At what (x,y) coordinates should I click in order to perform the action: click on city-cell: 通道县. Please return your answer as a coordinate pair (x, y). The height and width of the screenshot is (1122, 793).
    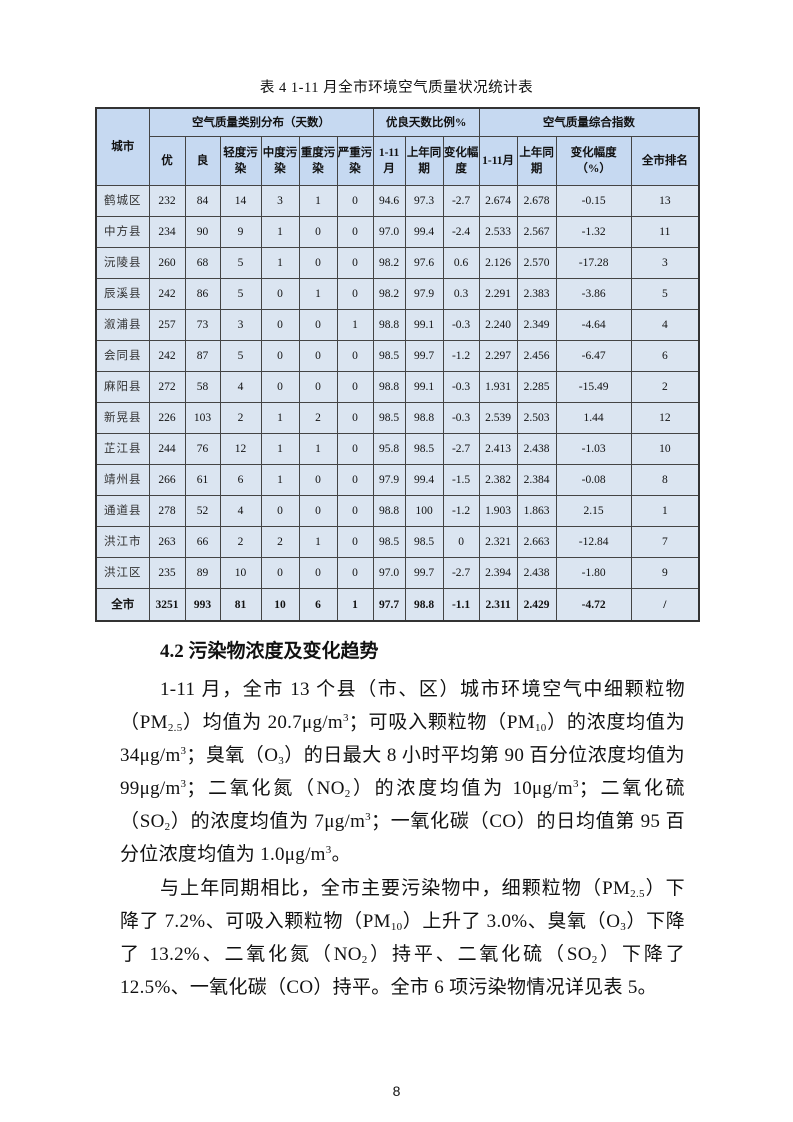
    Looking at the image, I should click on (122, 511).